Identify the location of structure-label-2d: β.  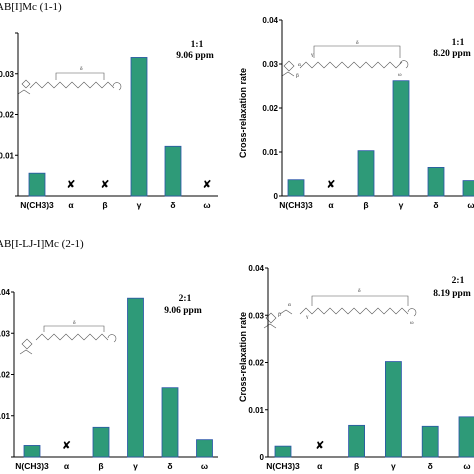
(297, 76).